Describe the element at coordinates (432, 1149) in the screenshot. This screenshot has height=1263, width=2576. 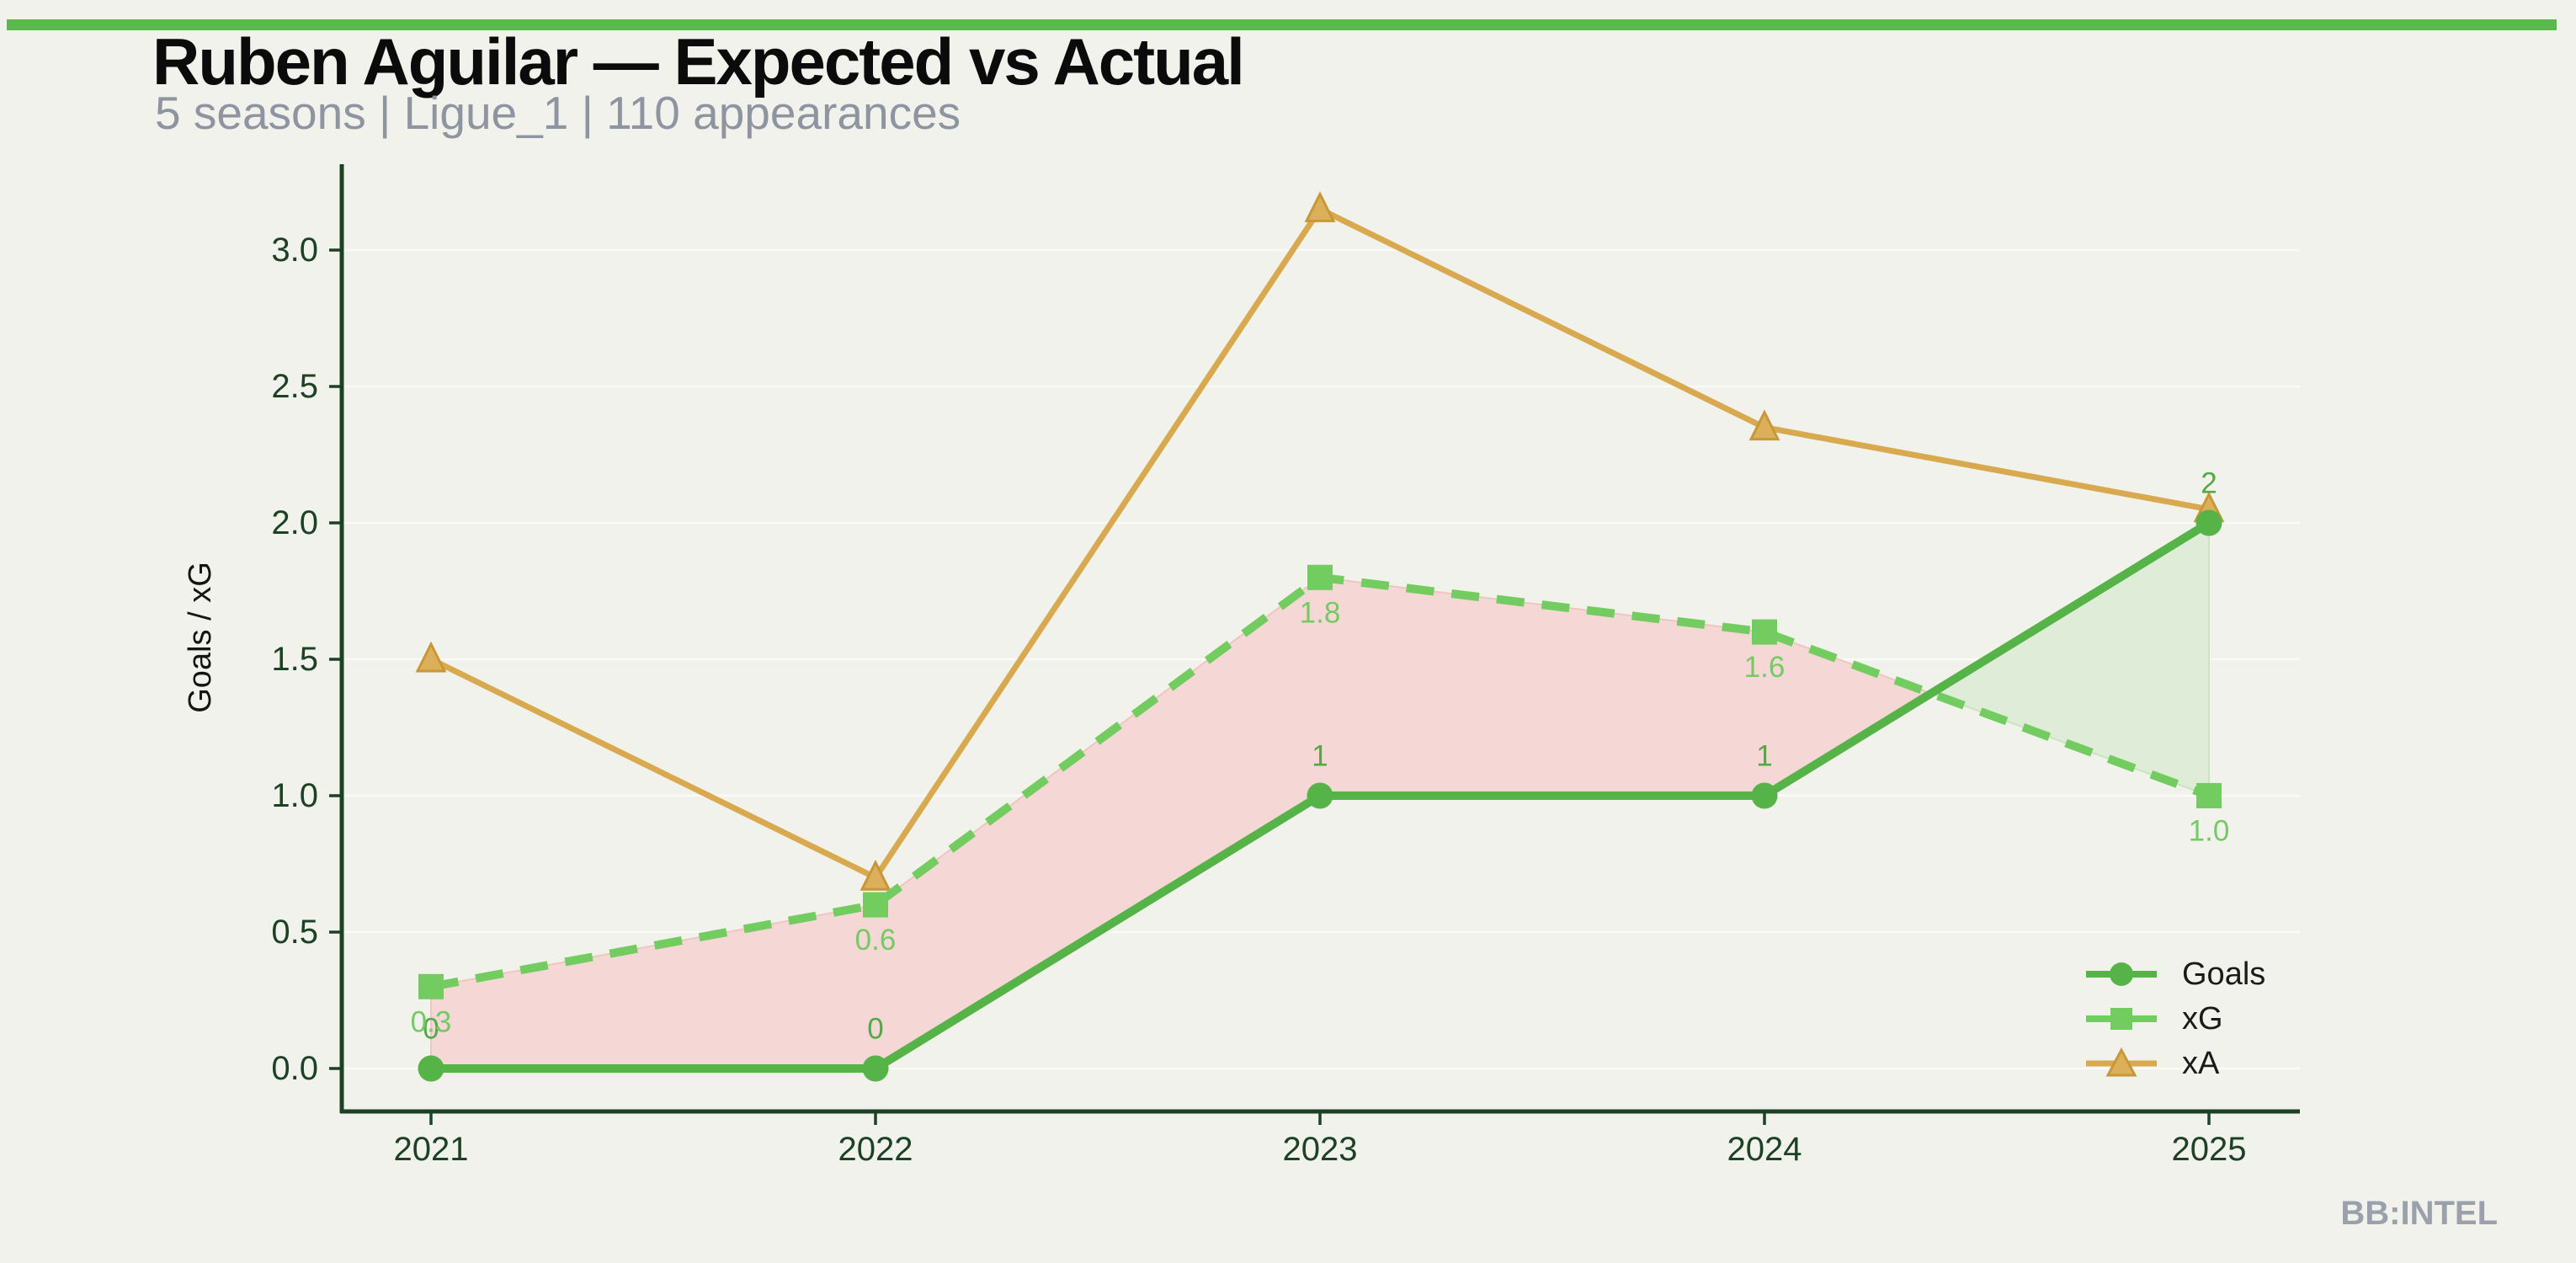
I see `x-tick-label: 2021` at that location.